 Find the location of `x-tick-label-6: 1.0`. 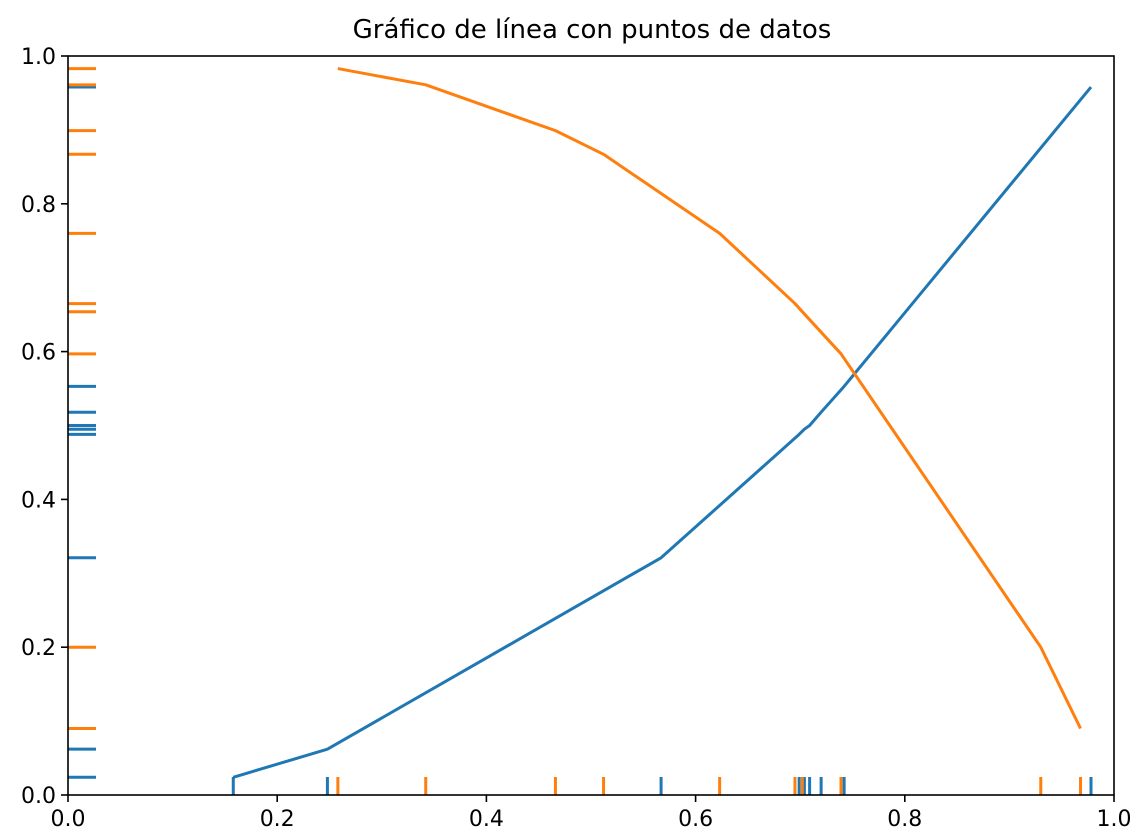

x-tick-label-6: 1.0 is located at coordinates (1114, 819).